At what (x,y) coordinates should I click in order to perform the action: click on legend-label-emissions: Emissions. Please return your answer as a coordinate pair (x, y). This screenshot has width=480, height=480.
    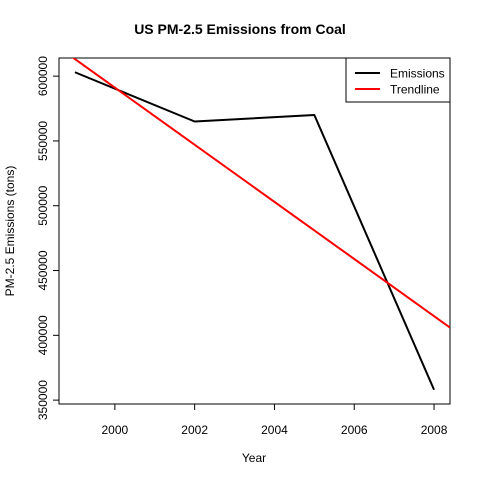
    Looking at the image, I should click on (417, 74).